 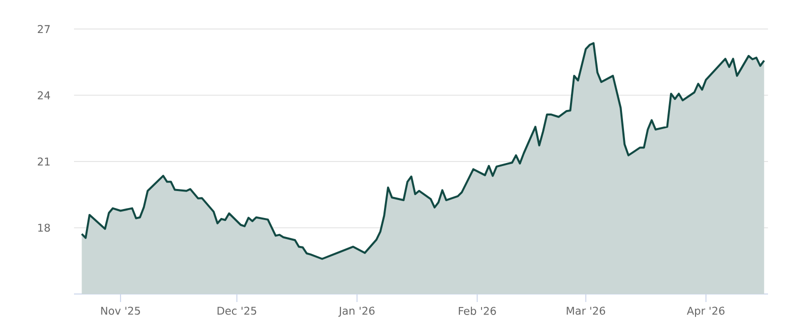 What do you see at coordinates (477, 310) in the screenshot?
I see `x-tick-label: Feb '26` at bounding box center [477, 310].